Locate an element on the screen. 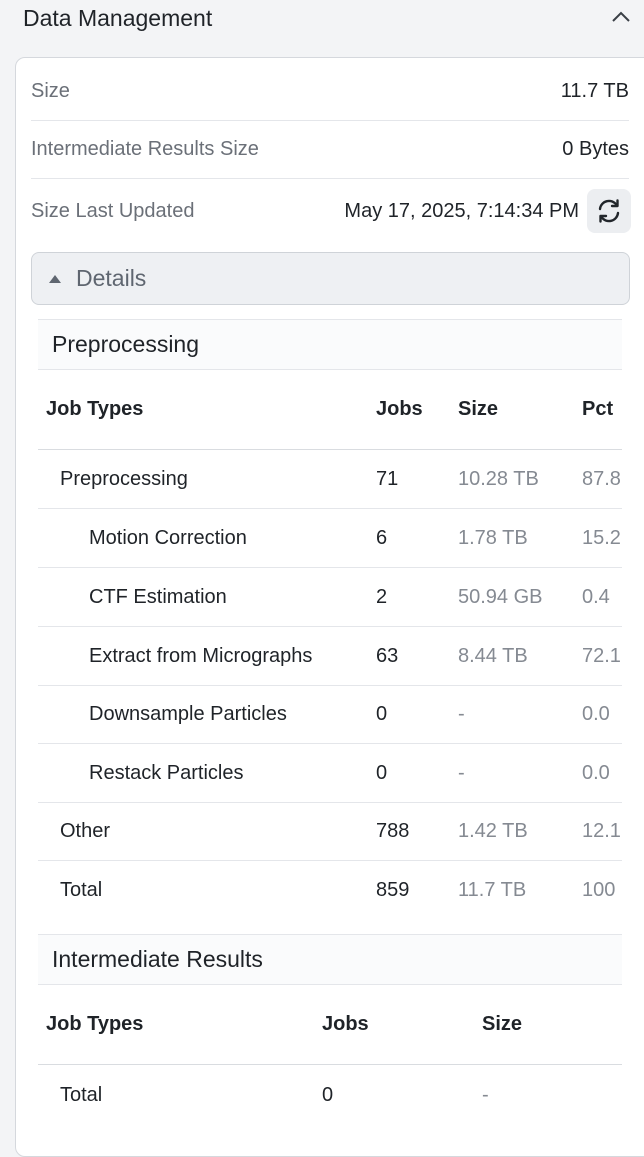  table-header-row: Job Types Jobs Size Pct is located at coordinates (330, 410).